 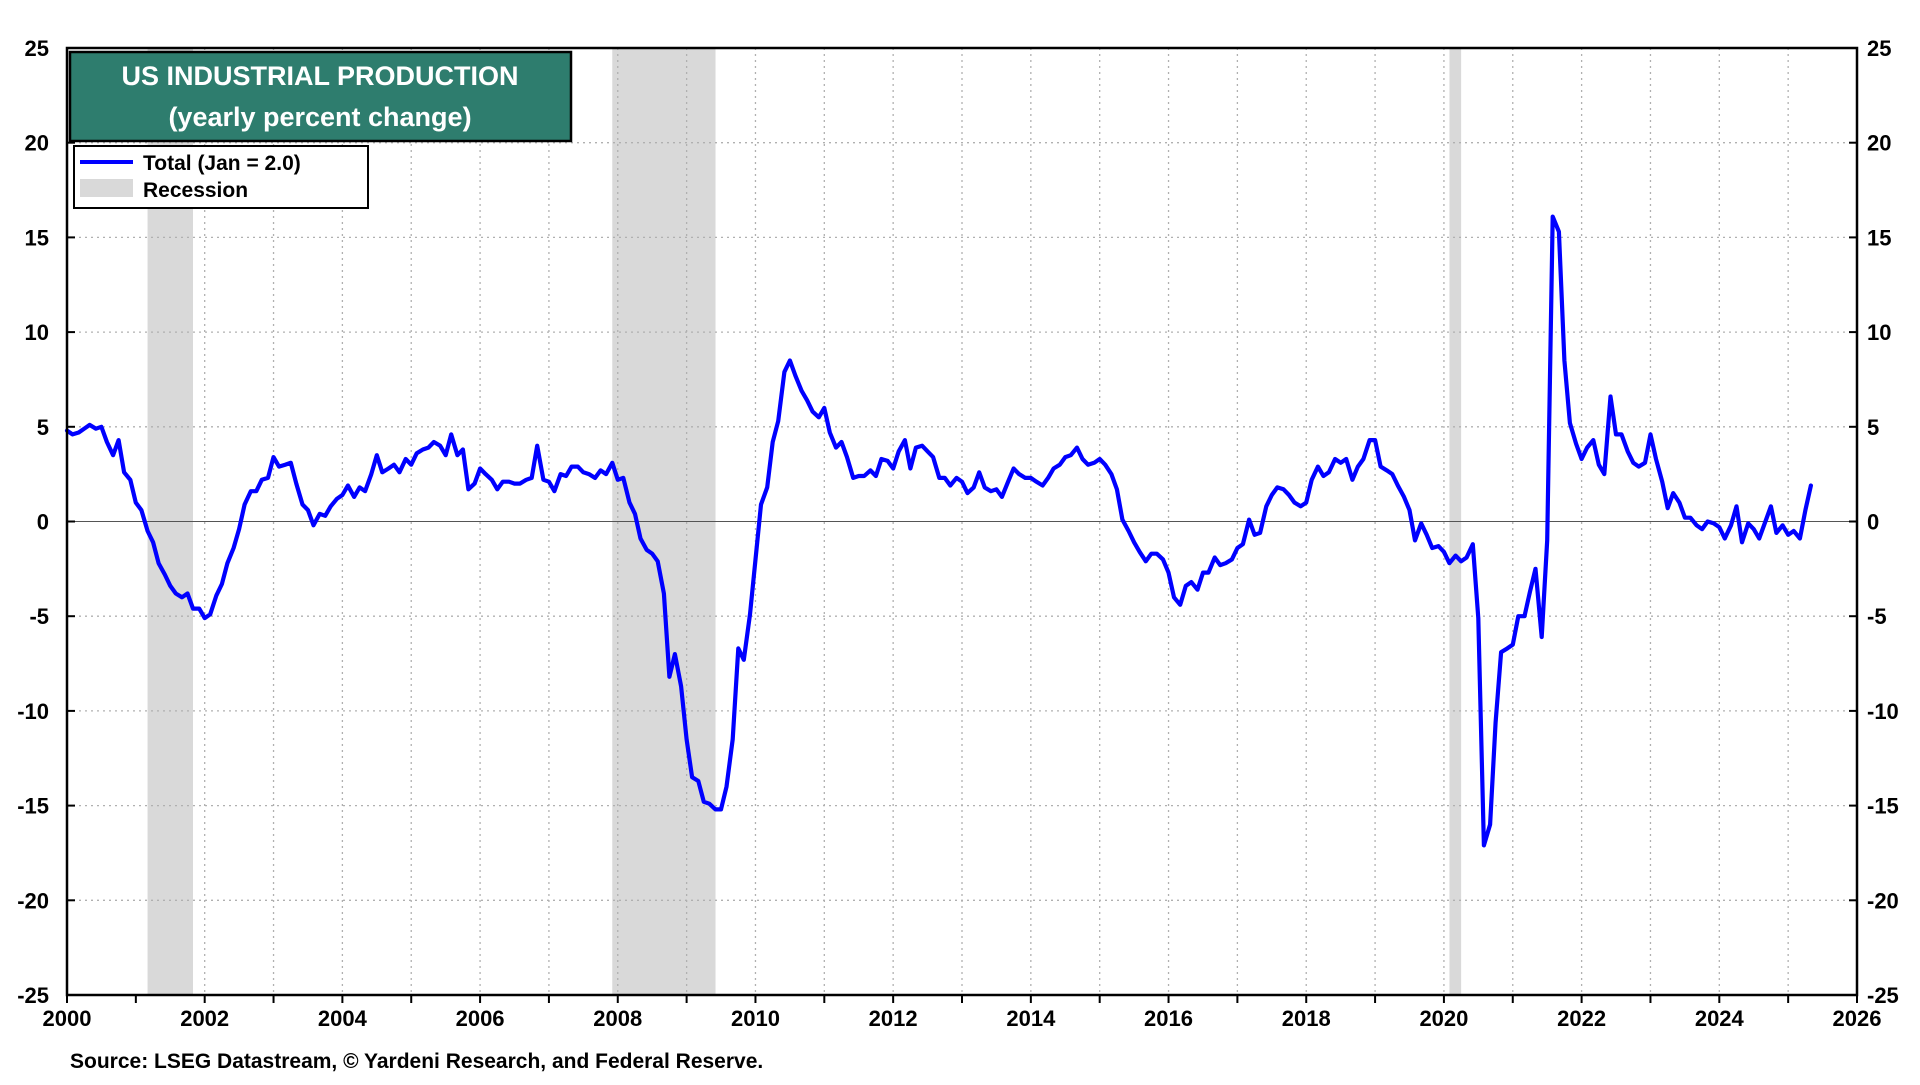 I want to click on y-tick-label-left: 25, so click(x=37, y=48).